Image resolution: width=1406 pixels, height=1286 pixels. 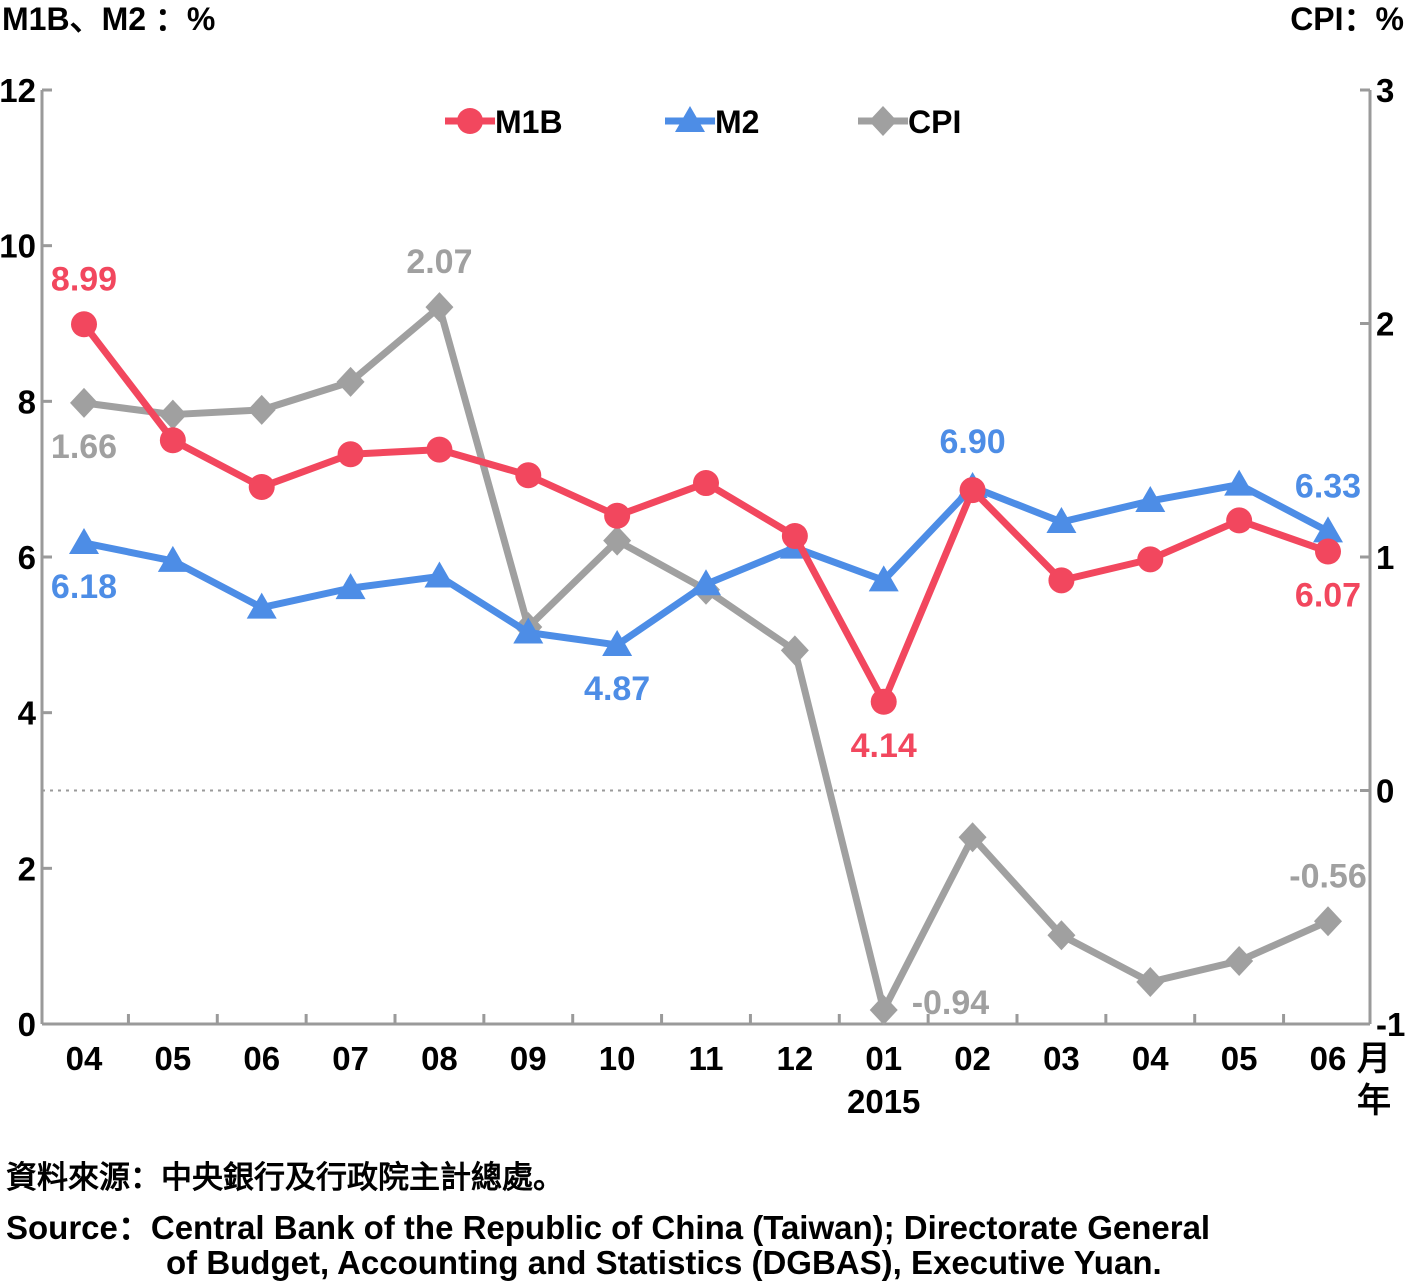 I want to click on x-tick-label: 12, so click(x=794, y=1058).